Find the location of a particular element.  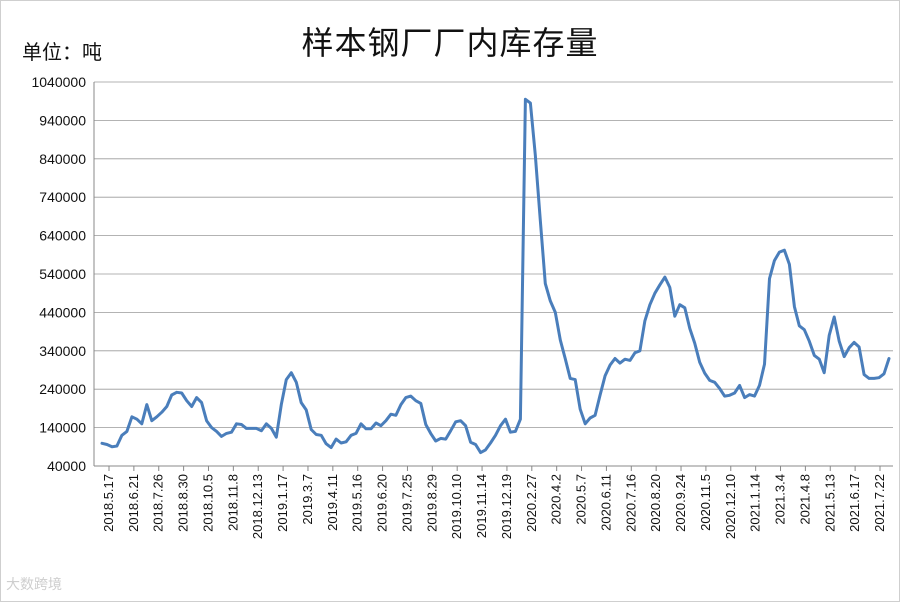

y-tick-label: 540000 is located at coordinates (62, 274).